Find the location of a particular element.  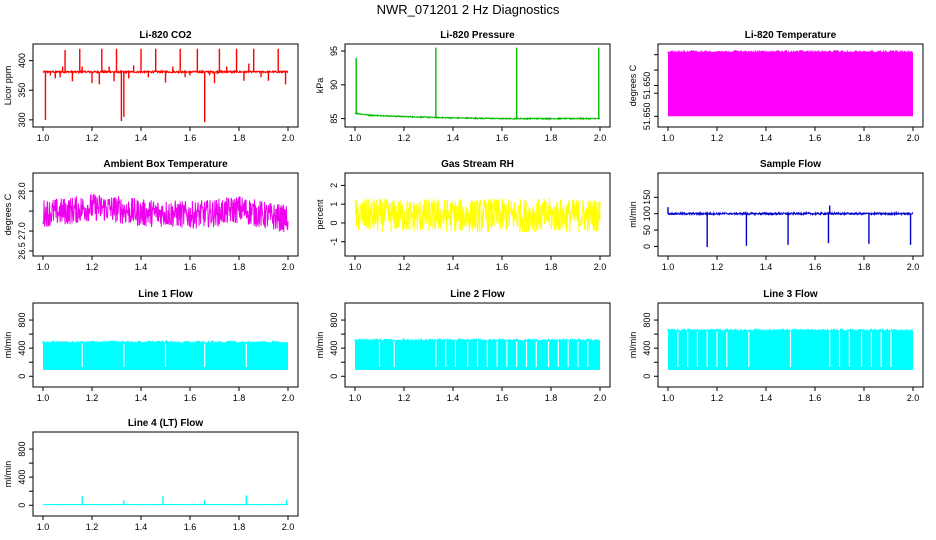

y-tick-label: 90 is located at coordinates (334, 85).